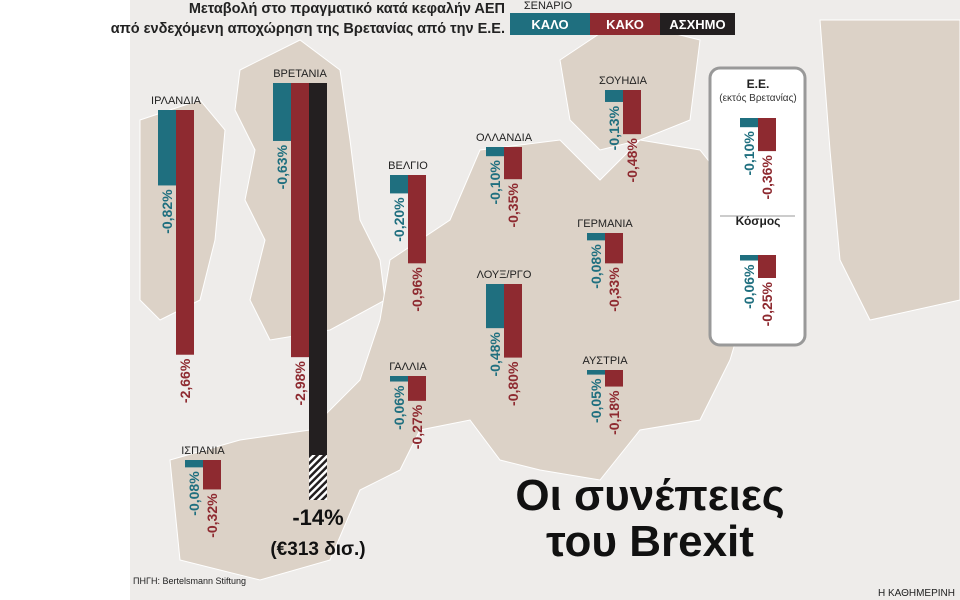 This screenshot has height=600, width=960. Describe the element at coordinates (757, 206) in the screenshot. I see `aggregate-box` at that location.